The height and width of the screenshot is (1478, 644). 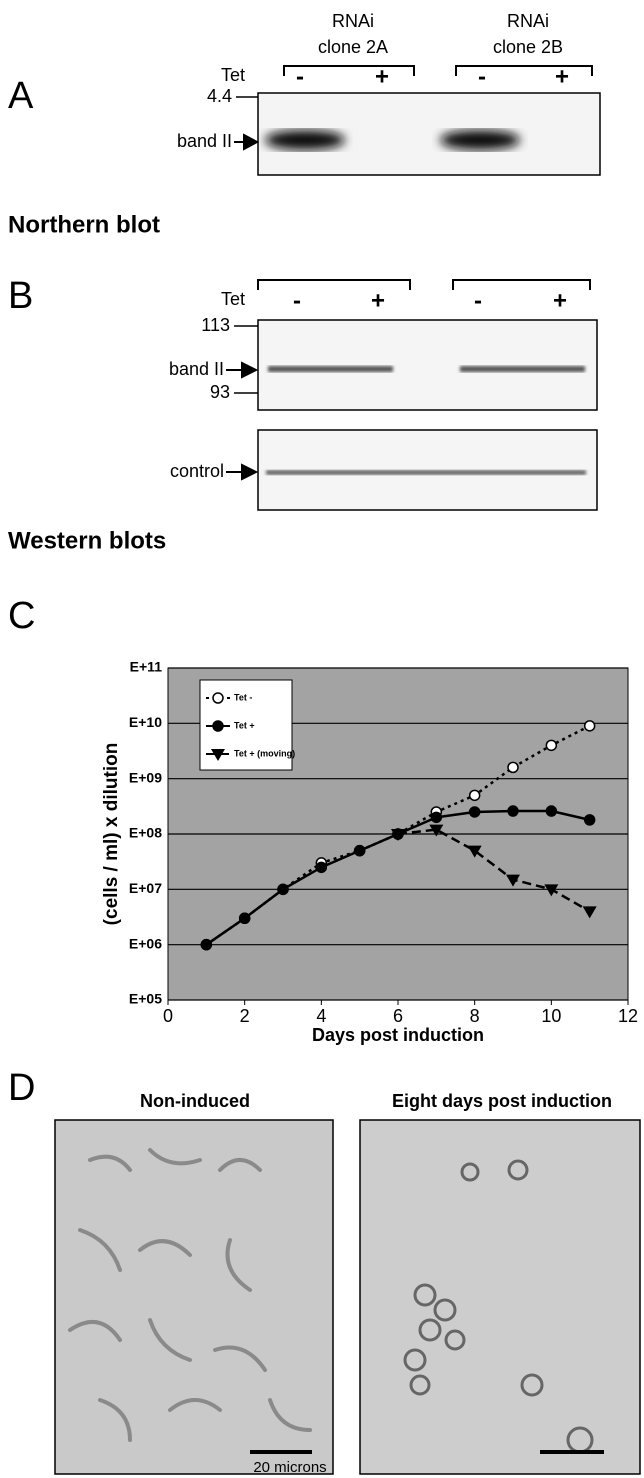 What do you see at coordinates (190, 1295) in the screenshot?
I see `cells` at bounding box center [190, 1295].